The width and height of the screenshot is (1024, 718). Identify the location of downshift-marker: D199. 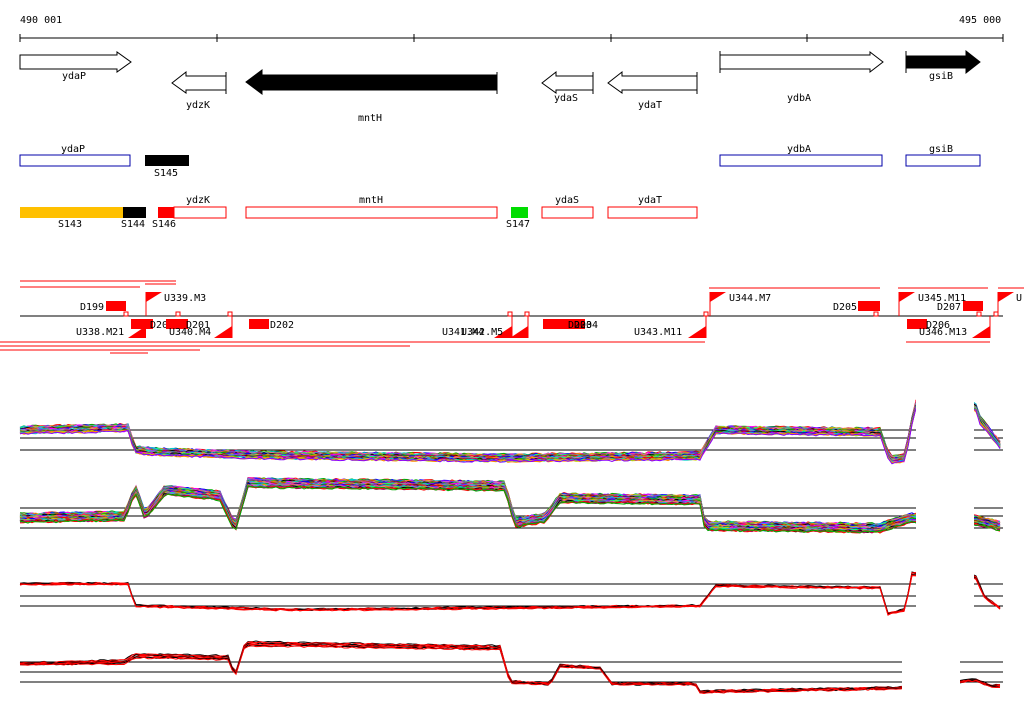
(103, 307).